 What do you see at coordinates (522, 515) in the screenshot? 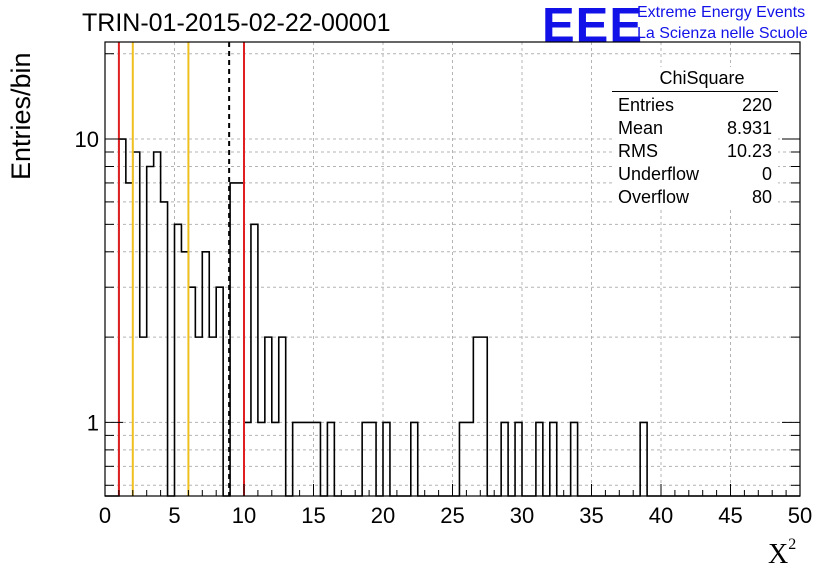
I see `x-tick-label: 30` at bounding box center [522, 515].